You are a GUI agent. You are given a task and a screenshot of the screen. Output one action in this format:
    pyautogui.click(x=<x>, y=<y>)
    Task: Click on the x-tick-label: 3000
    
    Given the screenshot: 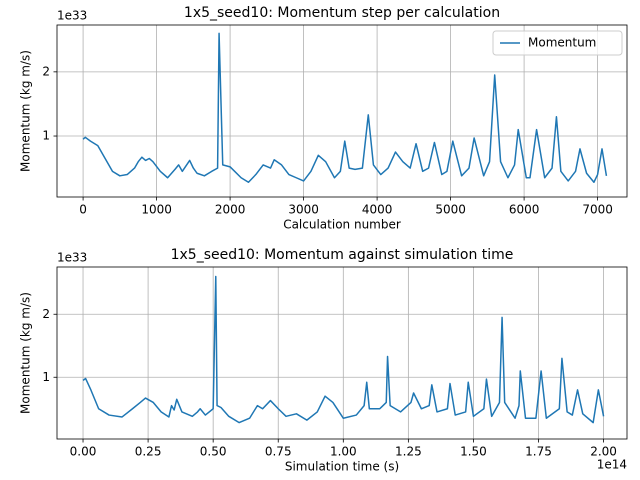 What is the action you would take?
    pyautogui.click(x=303, y=210)
    